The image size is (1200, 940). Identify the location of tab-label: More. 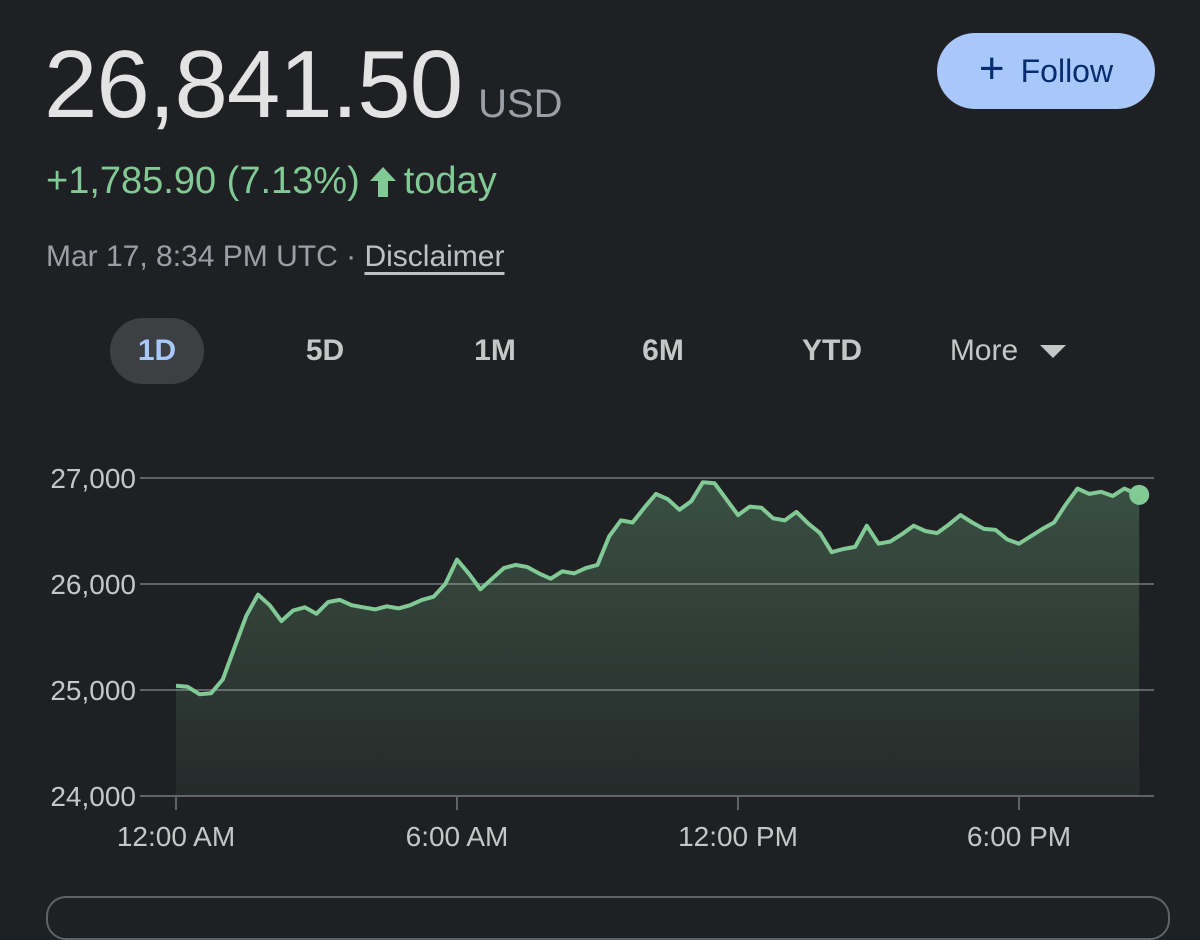
(984, 350).